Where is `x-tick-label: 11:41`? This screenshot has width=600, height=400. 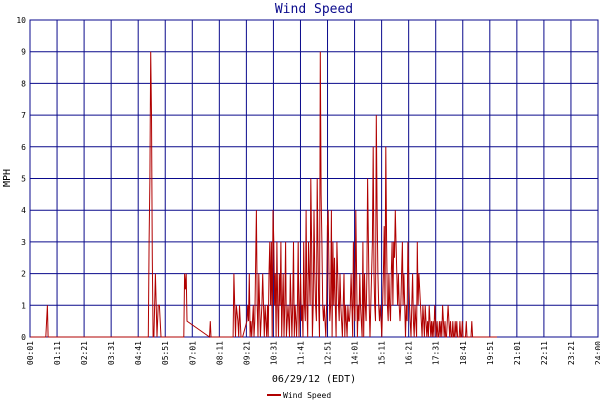 x-tick-label: 11:41 is located at coordinates (300, 353).